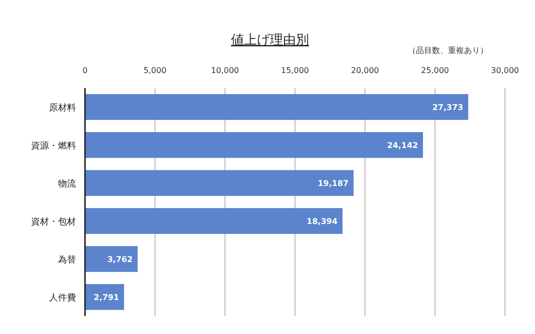  Describe the element at coordinates (505, 70) in the screenshot. I see `x-tick-label: 30,000` at that location.